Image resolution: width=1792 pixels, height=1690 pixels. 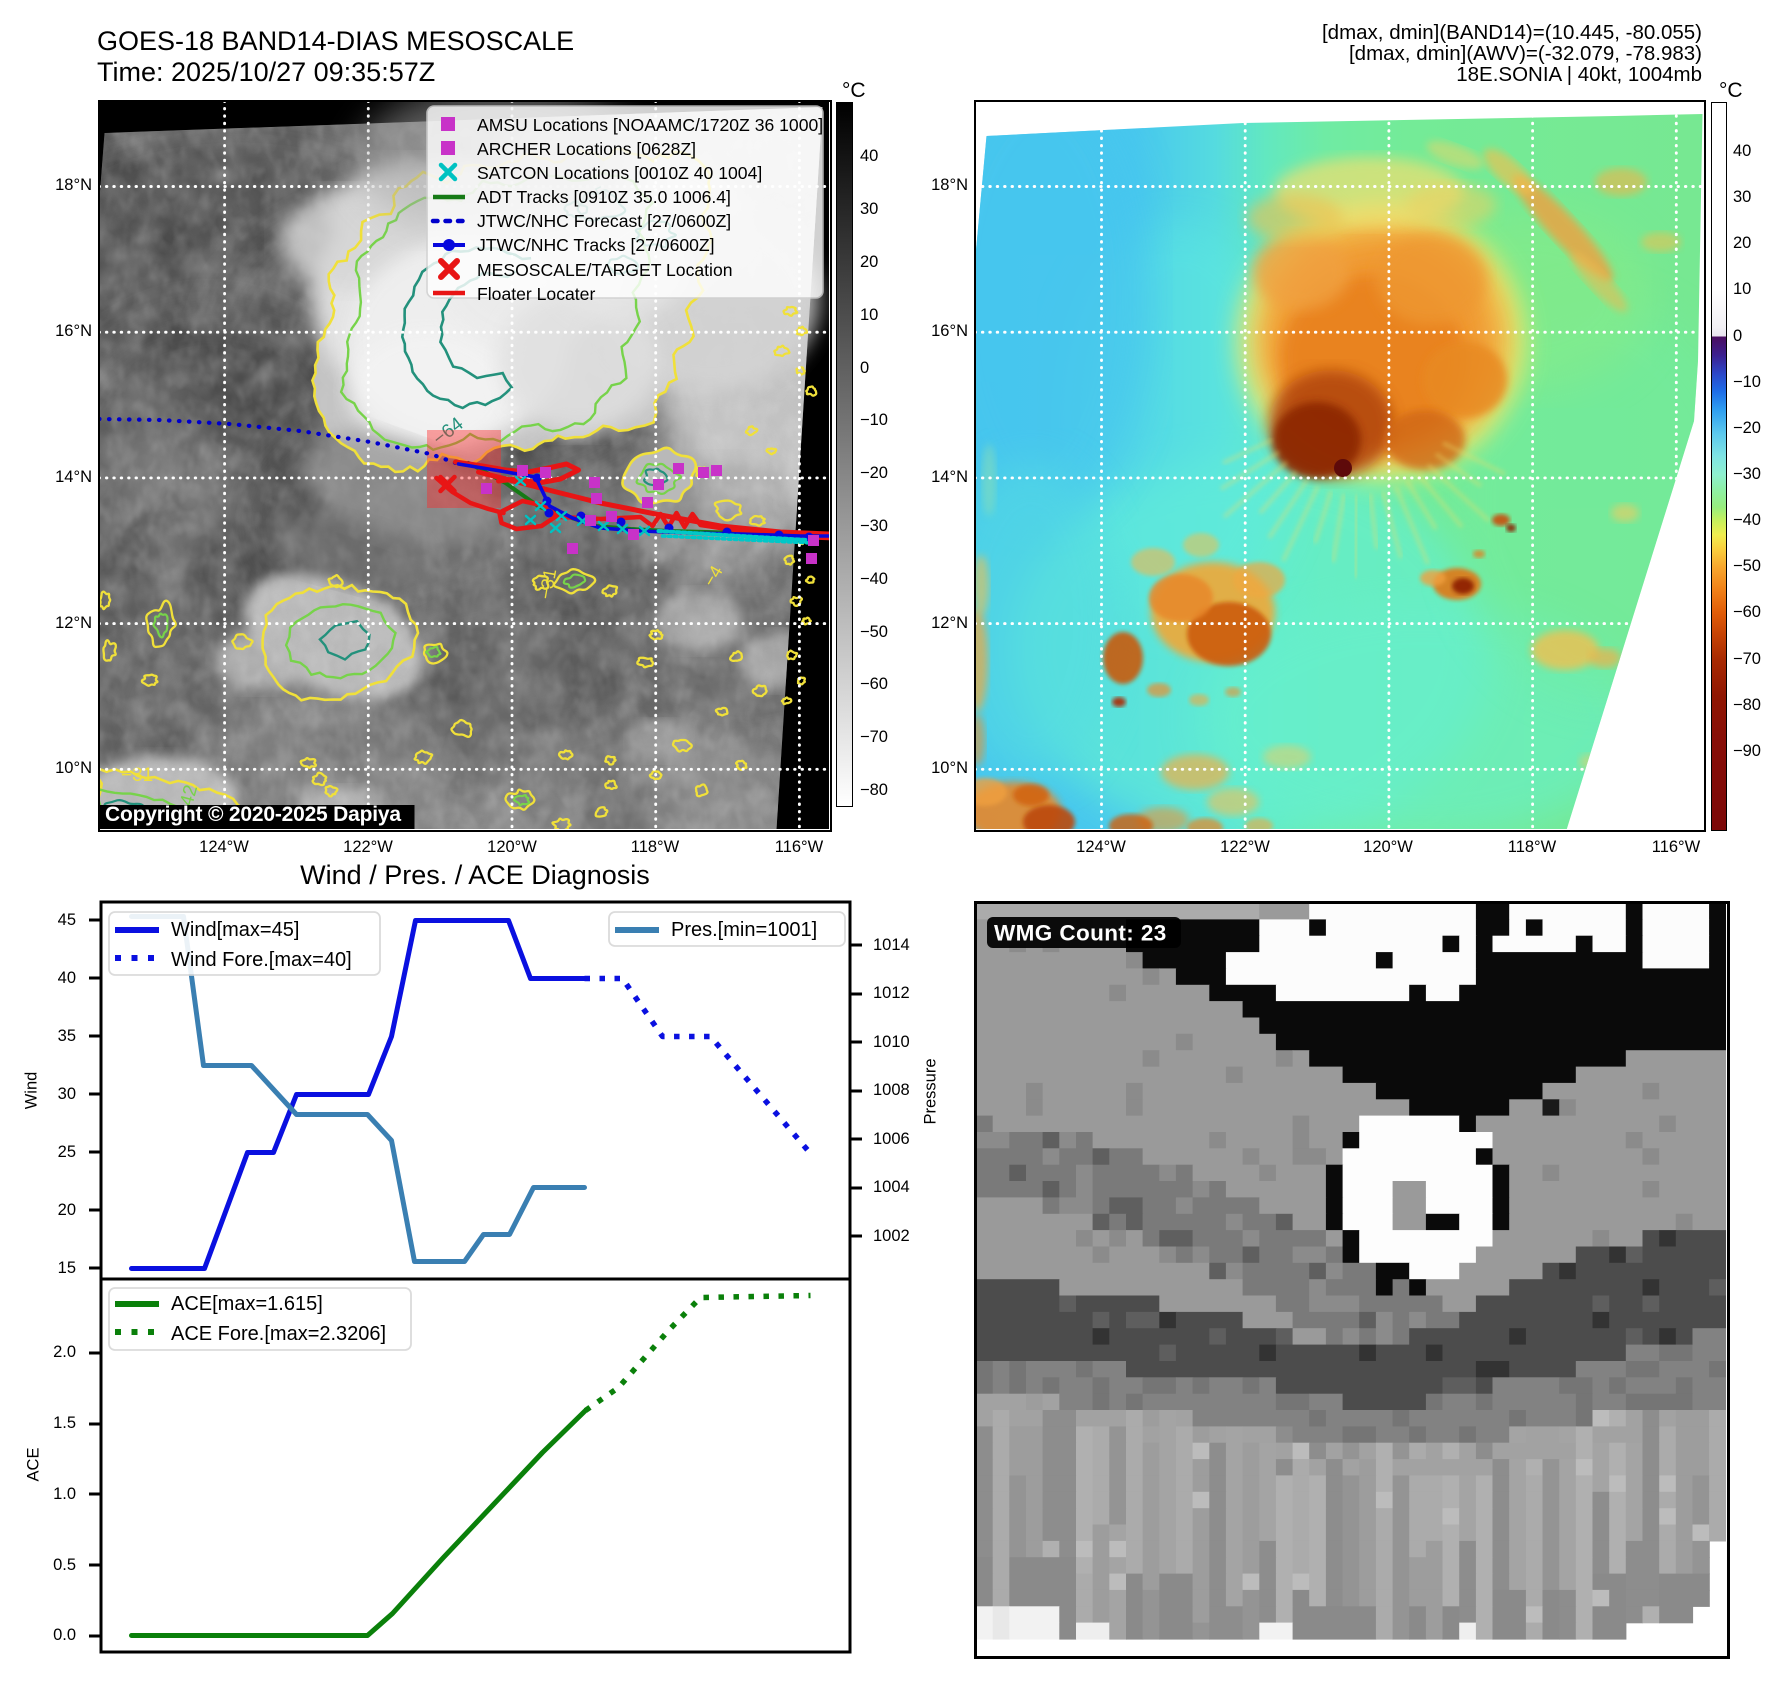 I want to click on svg-text: Floater Locater, so click(x=536, y=294).